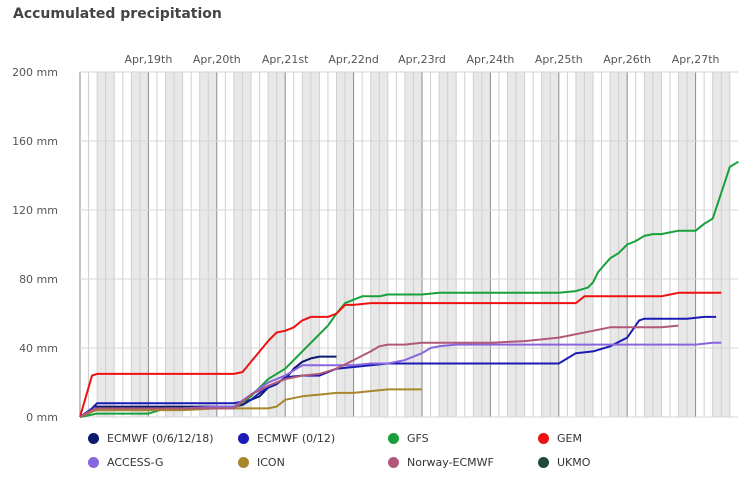  Describe the element at coordinates (559, 59) in the screenshot. I see `x-tick-label: Apr,25th` at that location.